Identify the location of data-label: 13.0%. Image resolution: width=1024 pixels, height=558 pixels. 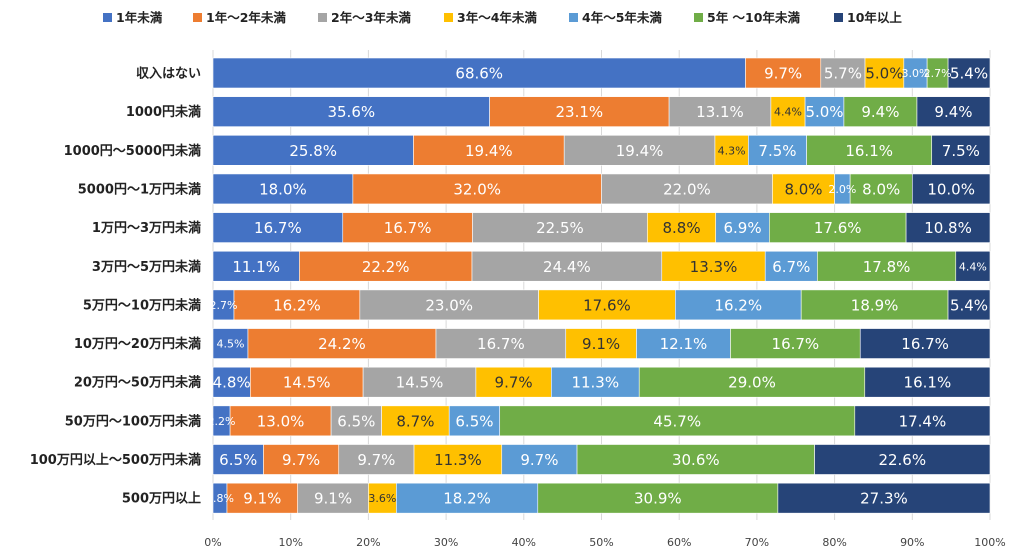
(281, 421).